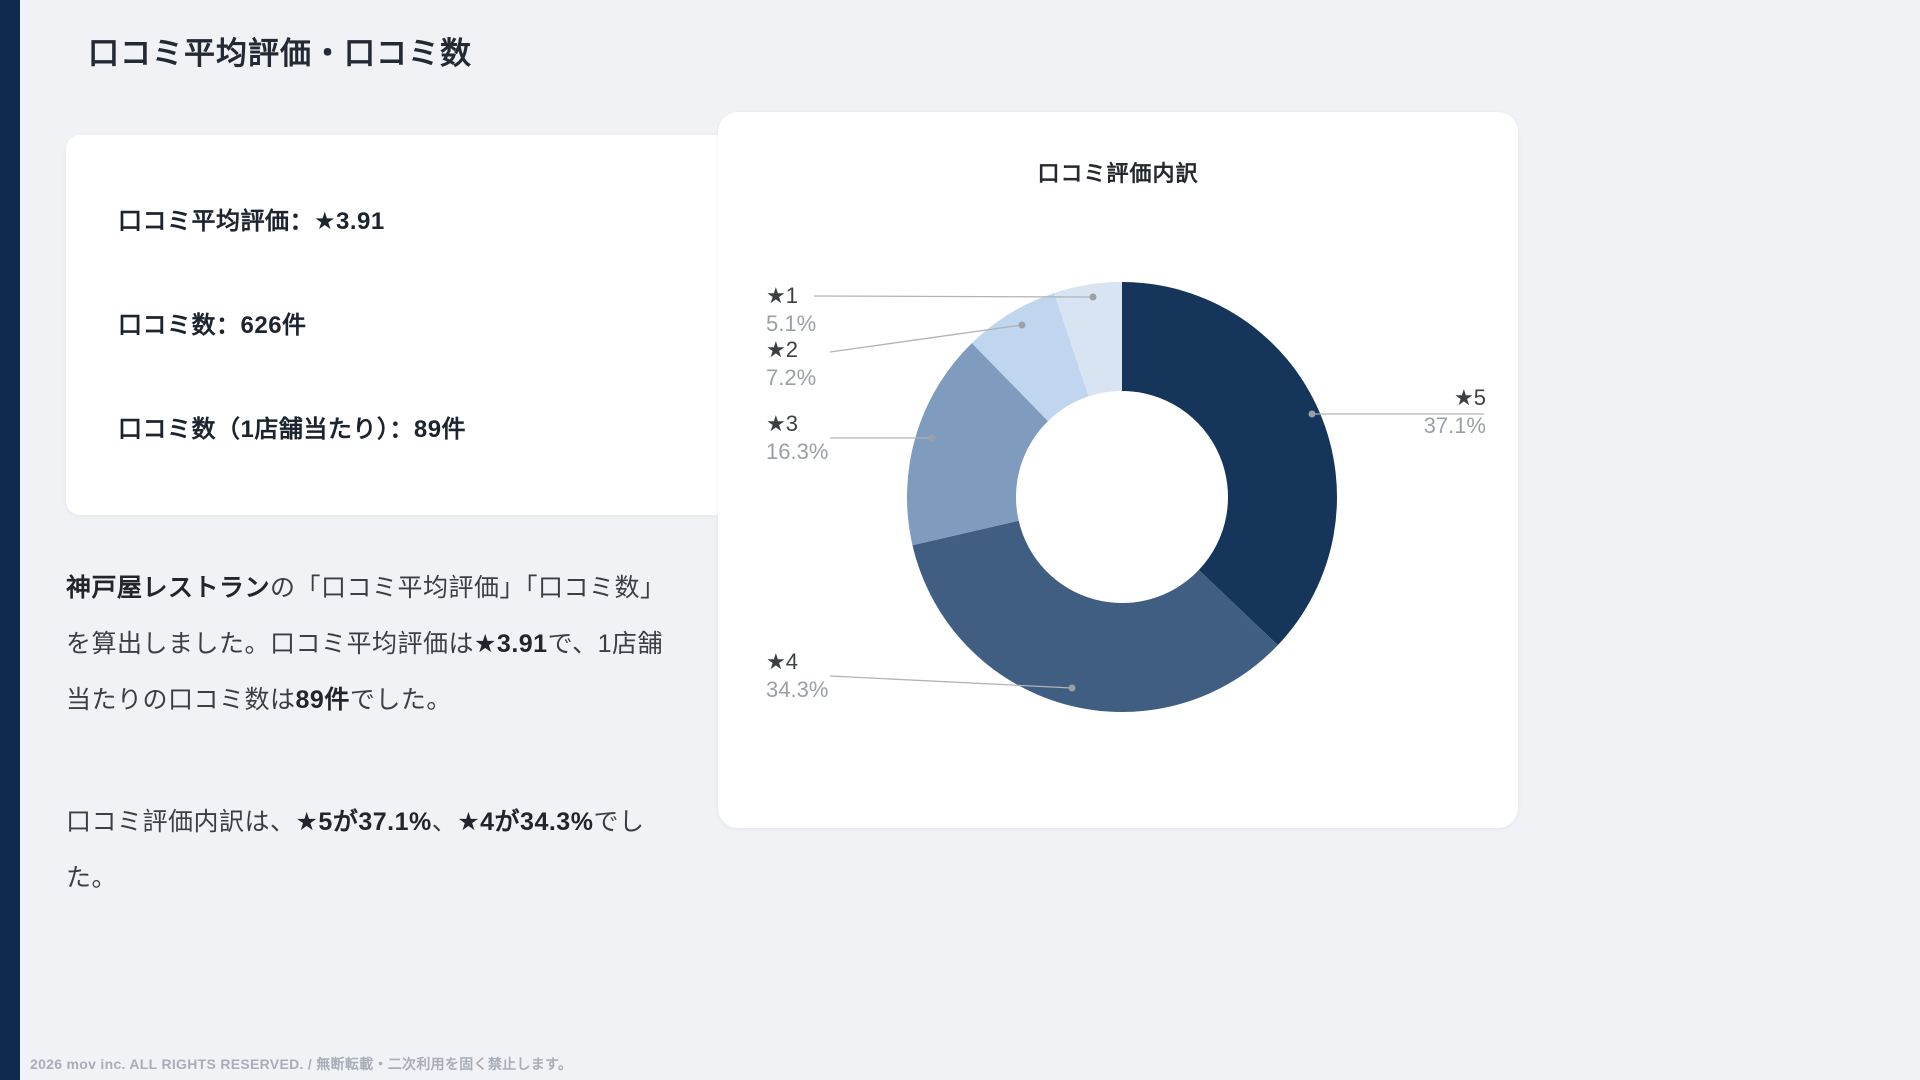  Describe the element at coordinates (782, 661) in the screenshot. I see `chart-label-star4-name: ★4` at that location.